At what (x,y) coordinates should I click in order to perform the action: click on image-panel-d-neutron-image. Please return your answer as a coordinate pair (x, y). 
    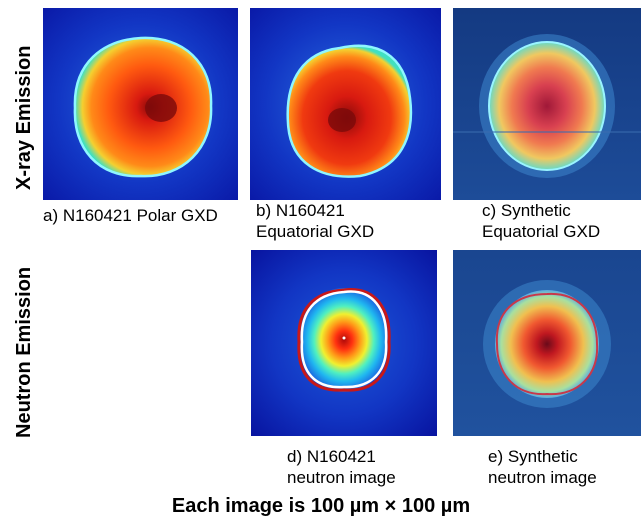
    Looking at the image, I should click on (344, 343).